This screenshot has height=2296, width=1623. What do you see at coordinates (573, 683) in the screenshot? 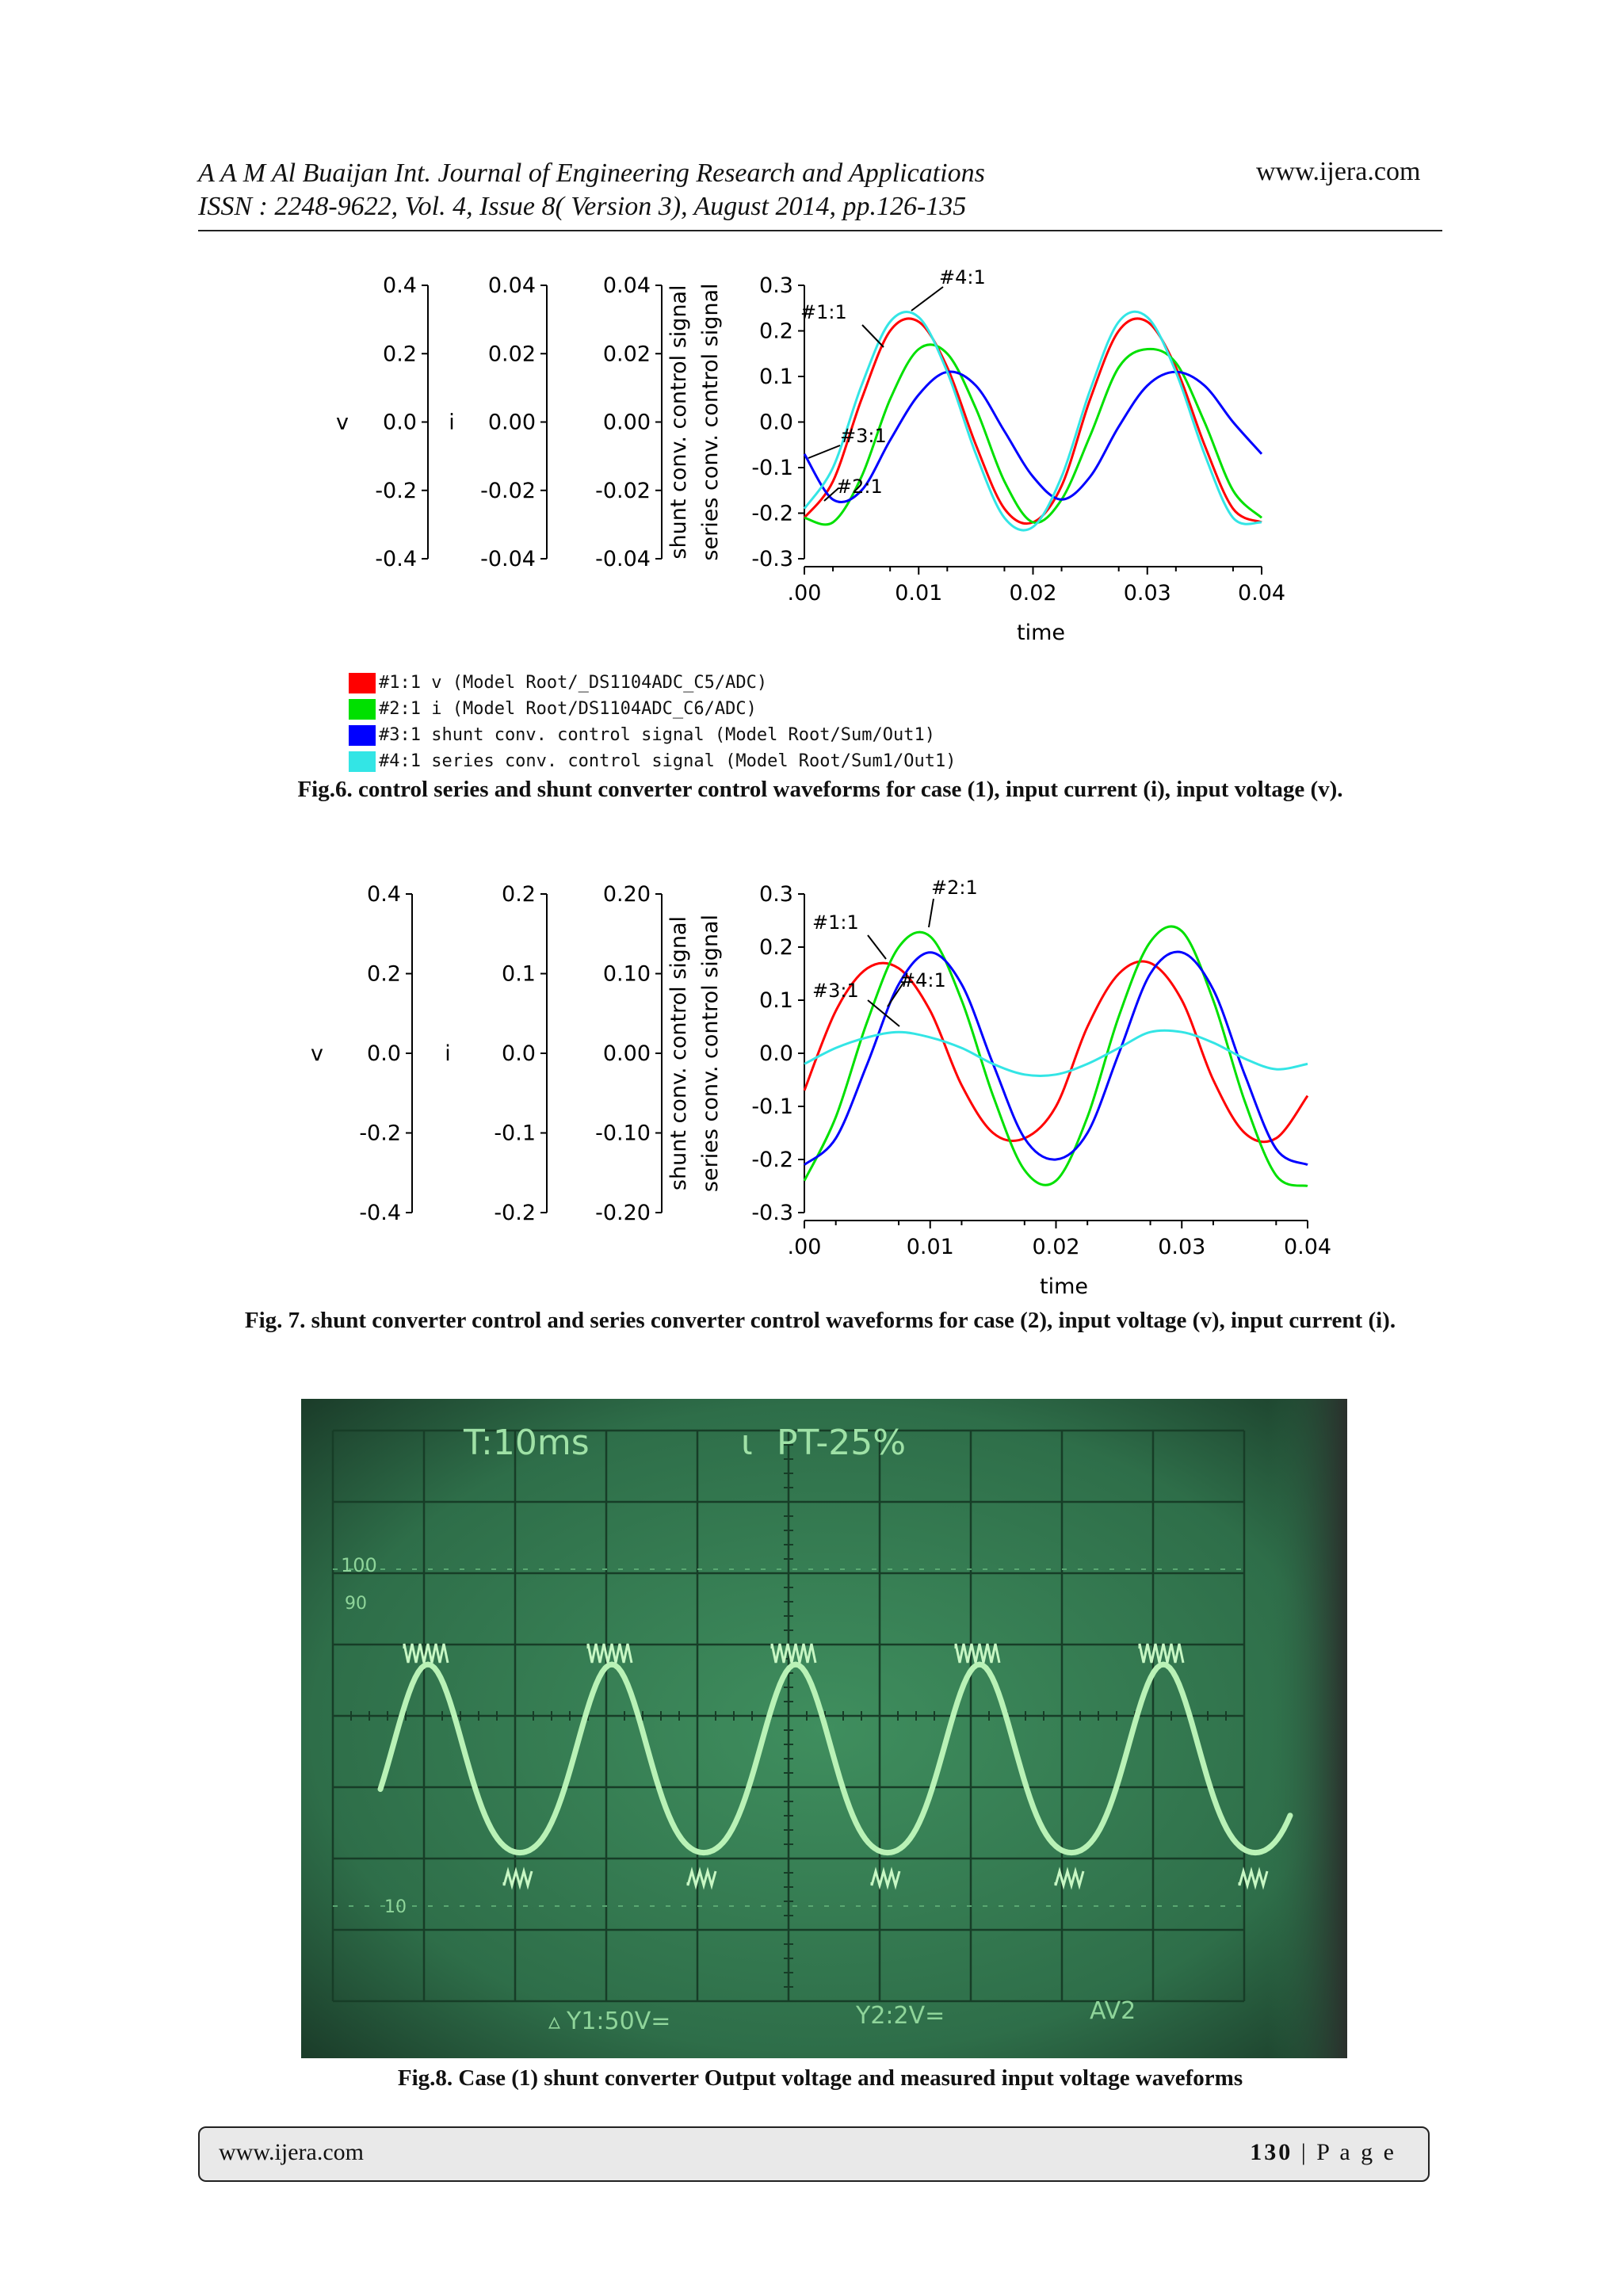
I see `legend-text: #1:1 v (Model Root/_DS1104ADC_C5/ADC)` at bounding box center [573, 683].